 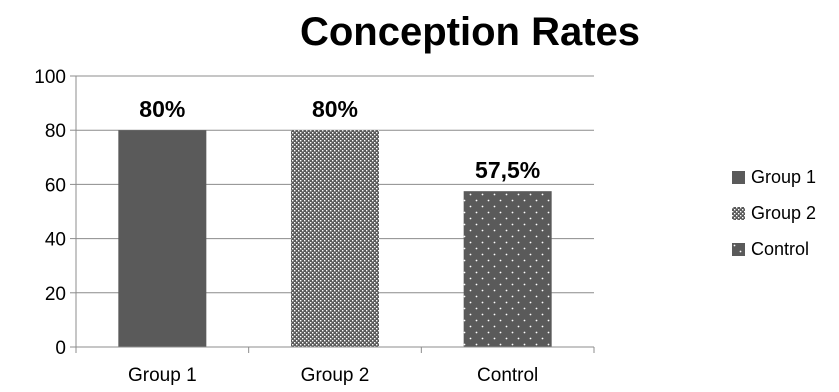 I want to click on x-tick-label: Group 2, so click(x=335, y=375).